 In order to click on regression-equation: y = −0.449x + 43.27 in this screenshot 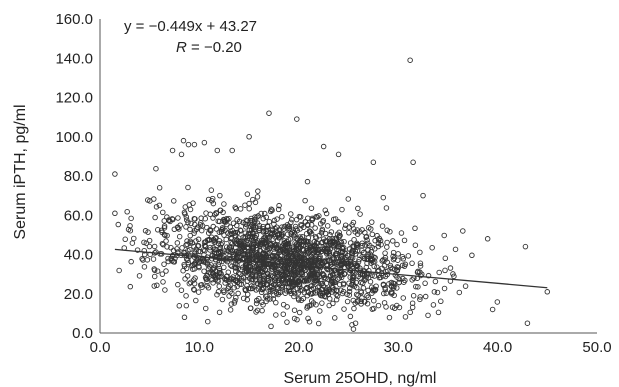, I will do `click(190, 26)`.